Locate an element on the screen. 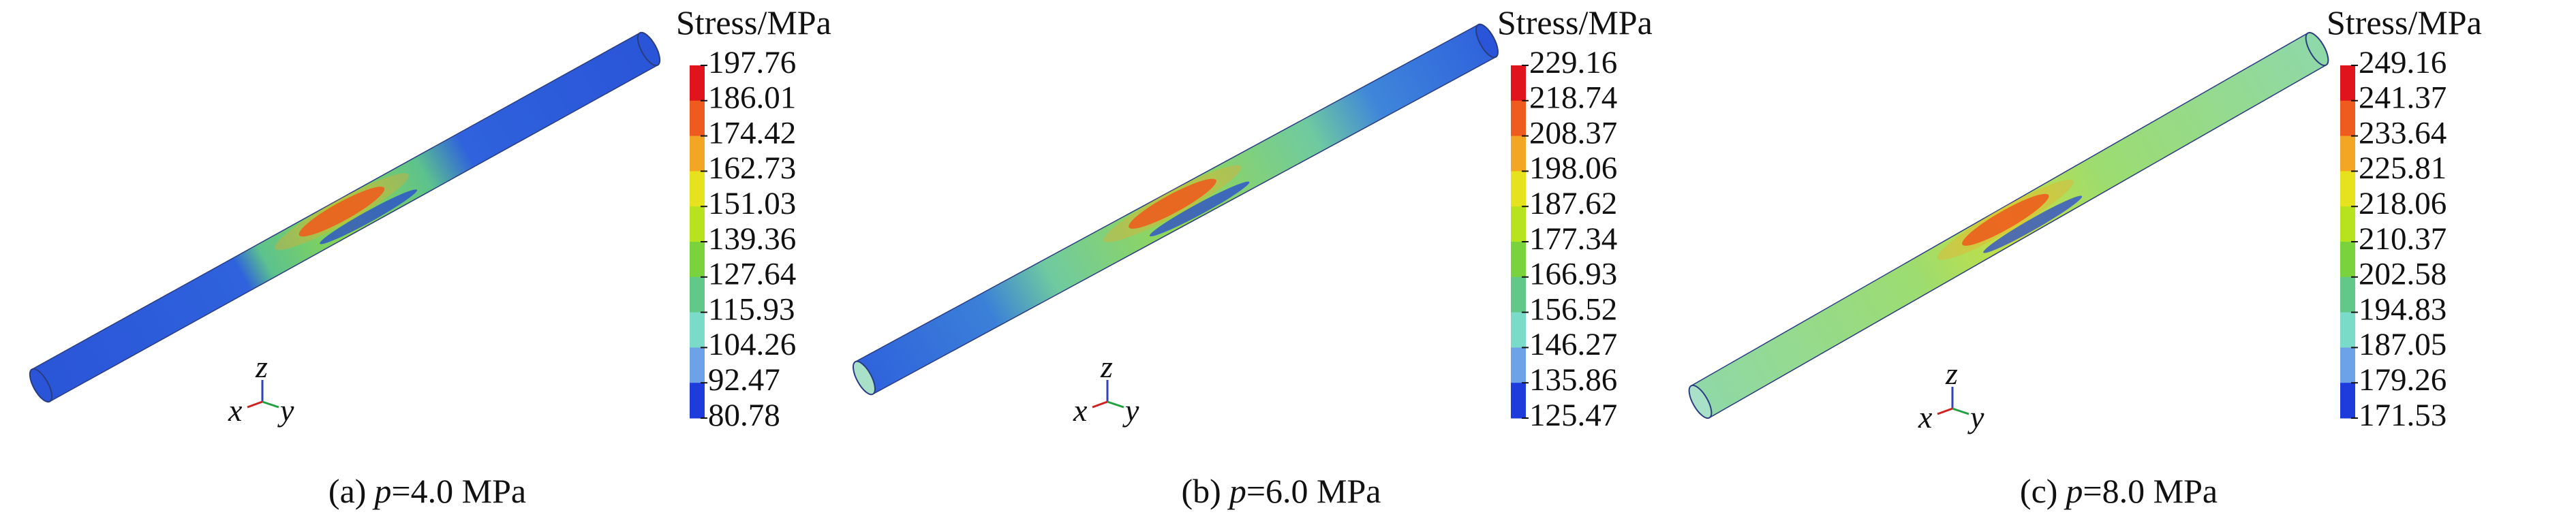 The height and width of the screenshot is (525, 2576). legend-label: 125.47 is located at coordinates (1573, 415).